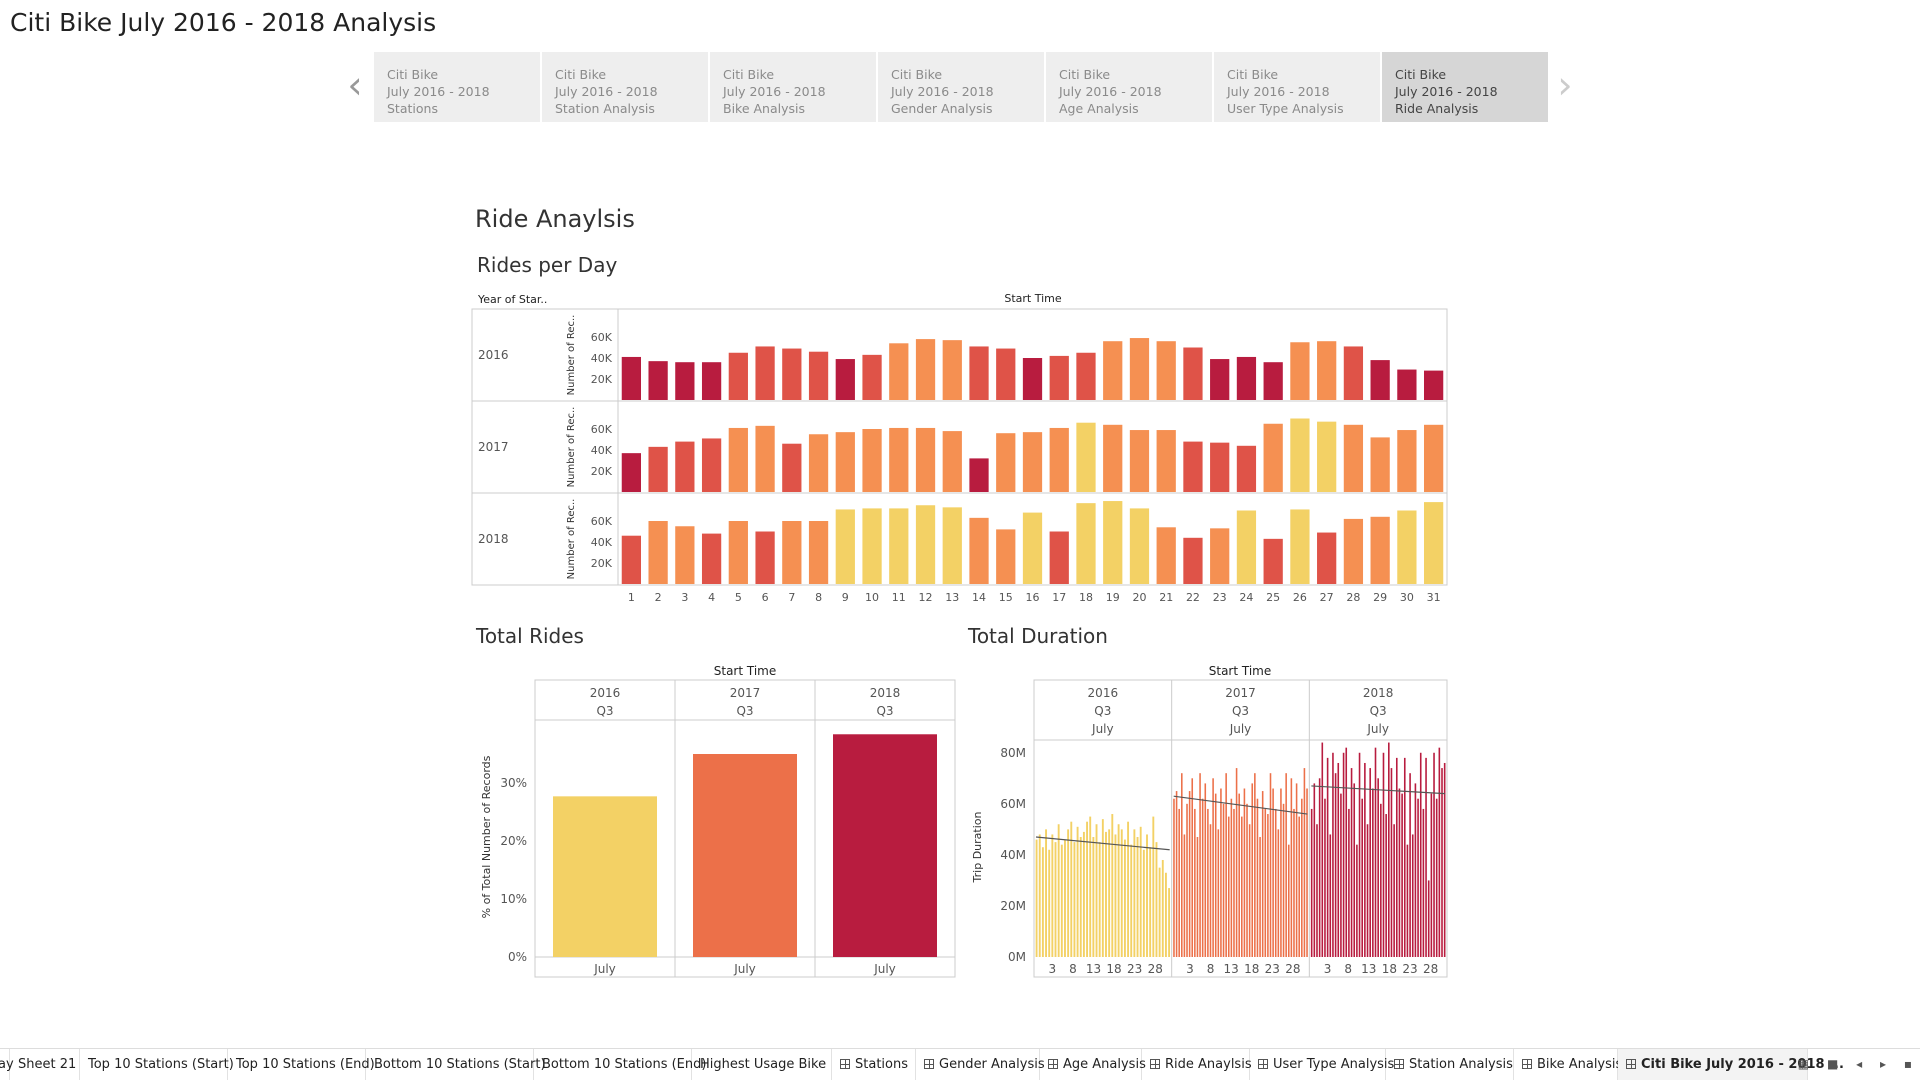 Image resolution: width=1920 pixels, height=1080 pixels. What do you see at coordinates (762, 1064) in the screenshot?
I see `sheet-tab: Highest Usage Bike` at bounding box center [762, 1064].